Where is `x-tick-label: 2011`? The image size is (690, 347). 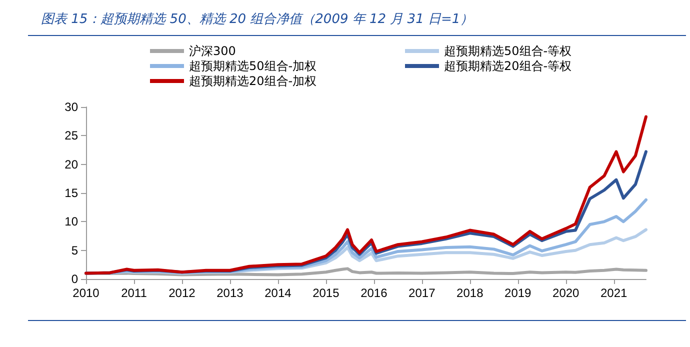
x-tick-label: 2011 is located at coordinates (134, 293).